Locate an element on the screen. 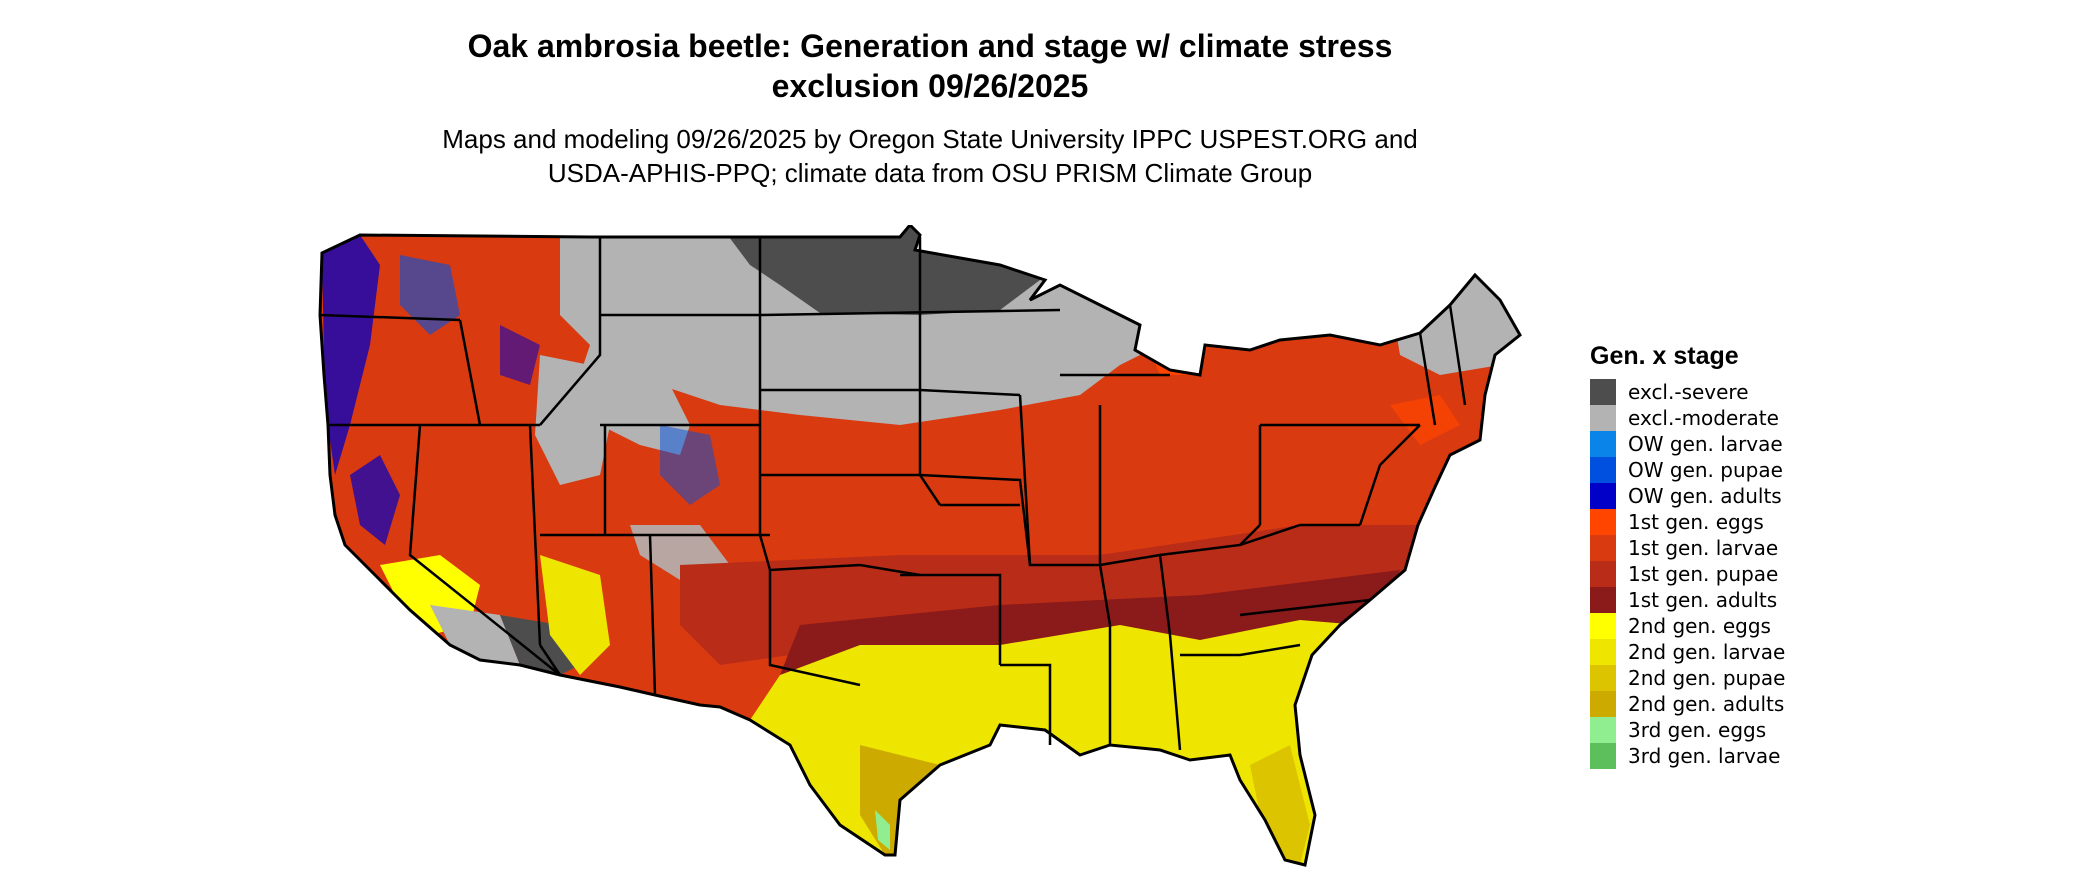 The height and width of the screenshot is (895, 2100). legend-label: OW gen. larvae is located at coordinates (1705, 444).